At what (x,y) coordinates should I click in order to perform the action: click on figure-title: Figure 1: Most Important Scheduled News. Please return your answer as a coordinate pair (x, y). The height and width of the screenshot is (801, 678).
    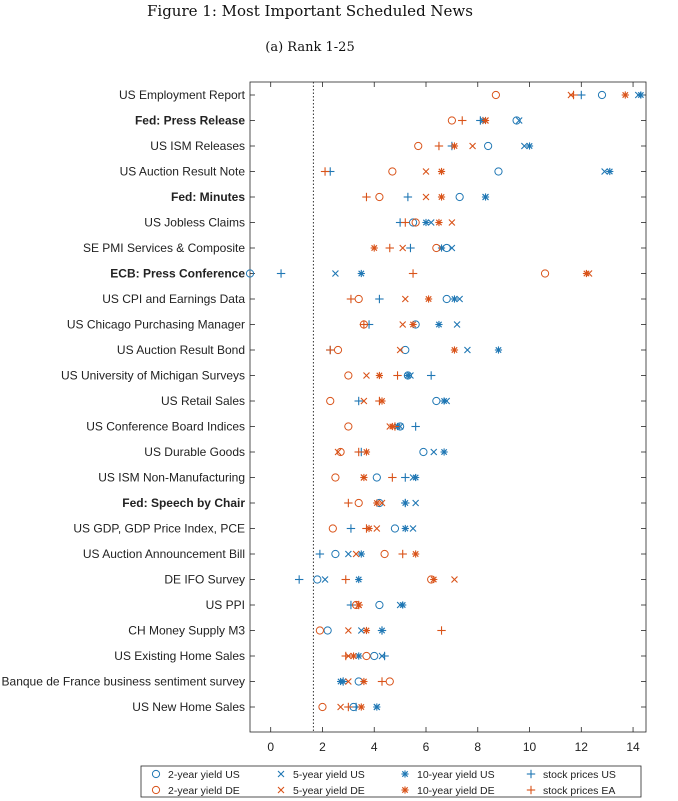
    Looking at the image, I should click on (310, 11).